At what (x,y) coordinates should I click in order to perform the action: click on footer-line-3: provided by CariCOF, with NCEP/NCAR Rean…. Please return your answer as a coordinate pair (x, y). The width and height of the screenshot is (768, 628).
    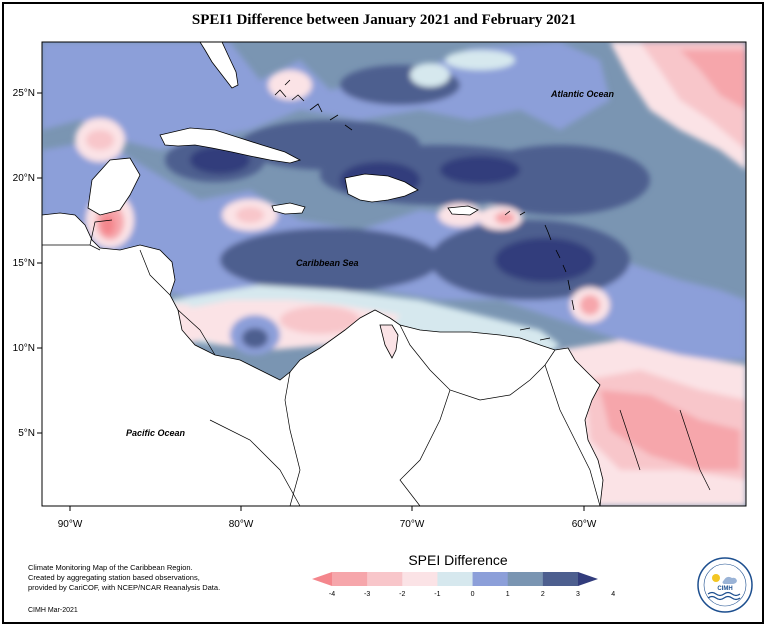
    Looking at the image, I should click on (124, 587).